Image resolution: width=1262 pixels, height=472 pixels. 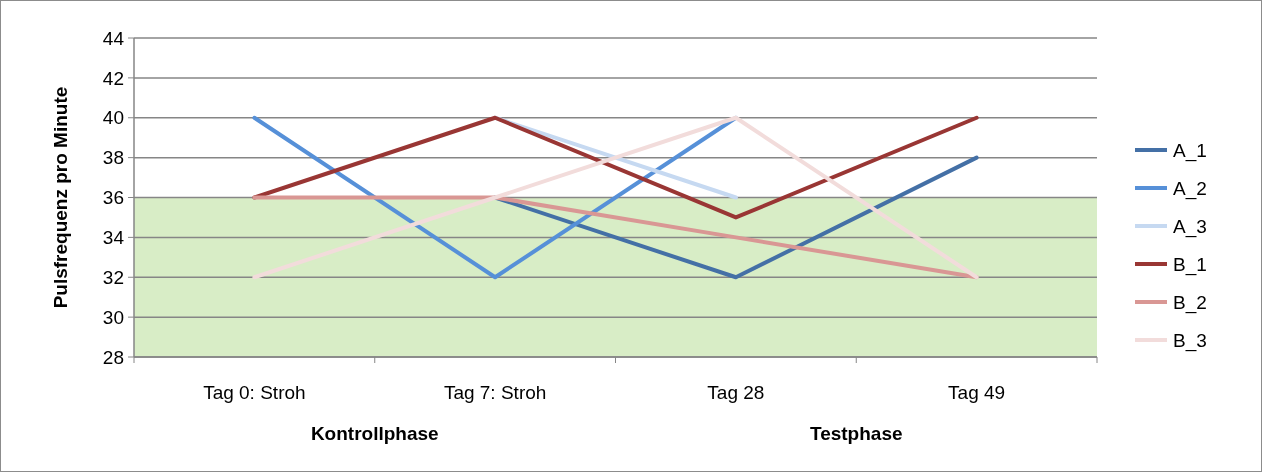 I want to click on legend-label: B_3, so click(x=1190, y=340).